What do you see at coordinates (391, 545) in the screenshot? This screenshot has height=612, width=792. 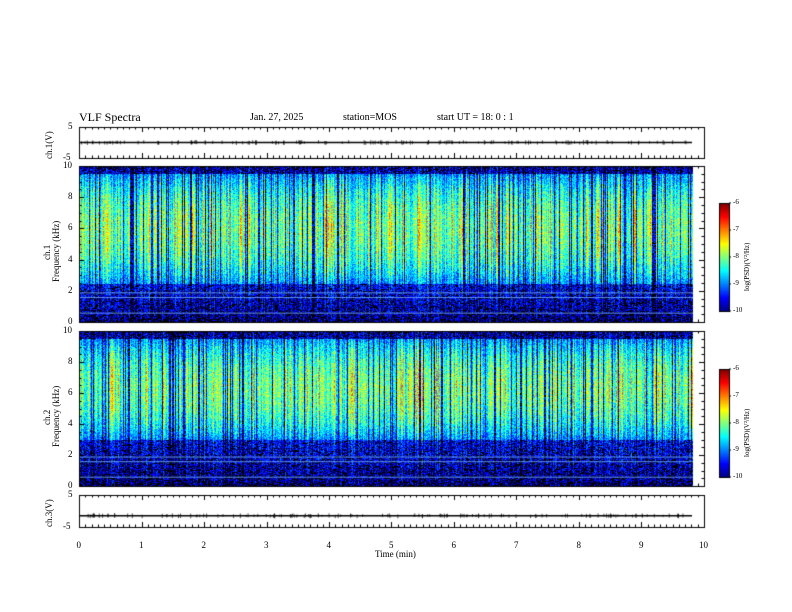 I see `xtick-label: 5` at bounding box center [391, 545].